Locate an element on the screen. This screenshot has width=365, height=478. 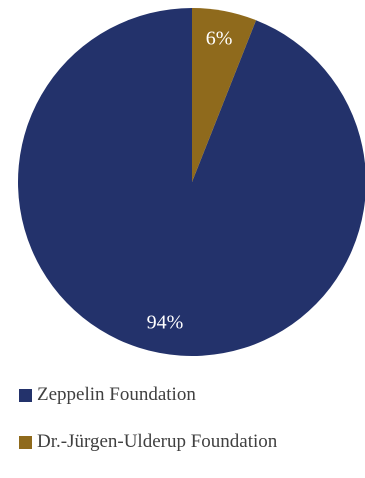
legend-swatch-zeppelin-foundation is located at coordinates (25, 395).